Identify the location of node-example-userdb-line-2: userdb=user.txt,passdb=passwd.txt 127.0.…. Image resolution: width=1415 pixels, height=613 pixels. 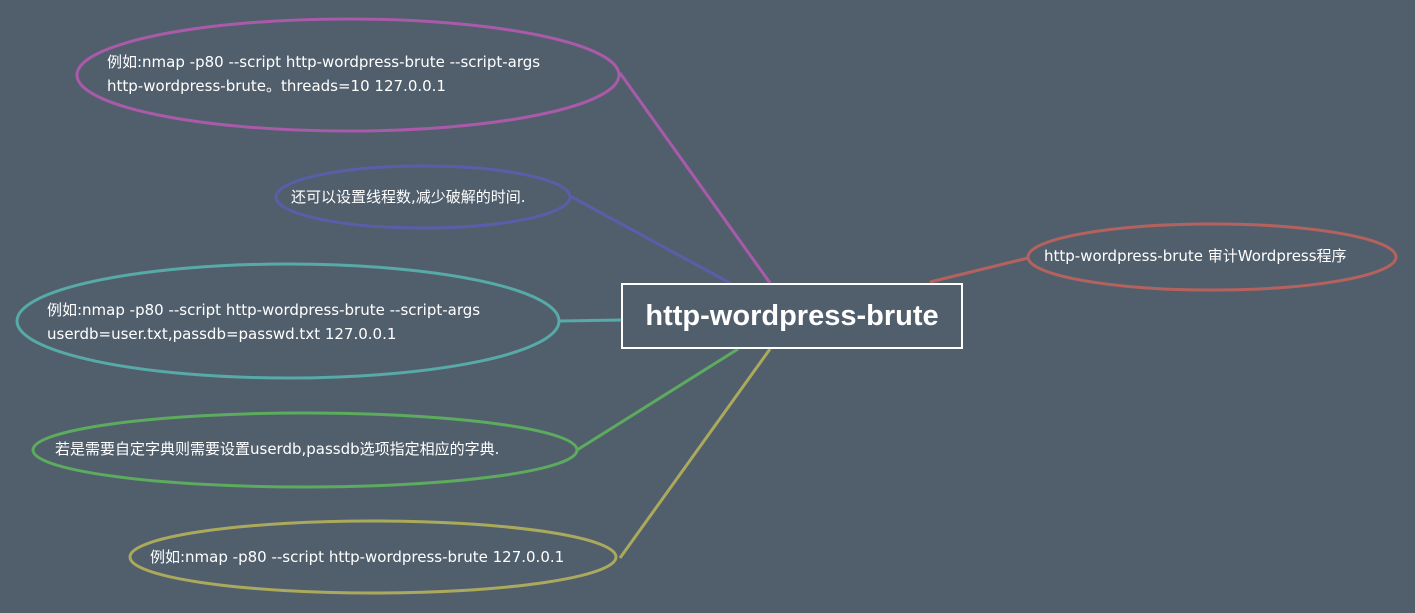
(222, 334).